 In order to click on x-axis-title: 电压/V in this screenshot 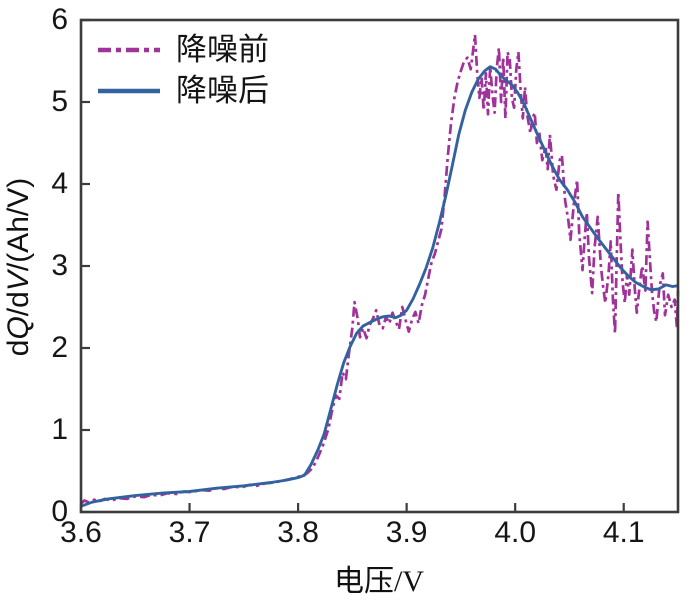, I will do `click(379, 581)`.